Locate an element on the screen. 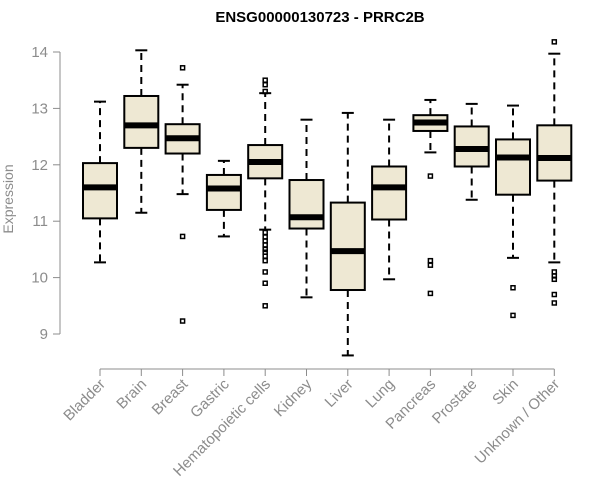 Image resolution: width=600 pixels, height=500 pixels. y-tick-label: 13 is located at coordinates (39, 108).